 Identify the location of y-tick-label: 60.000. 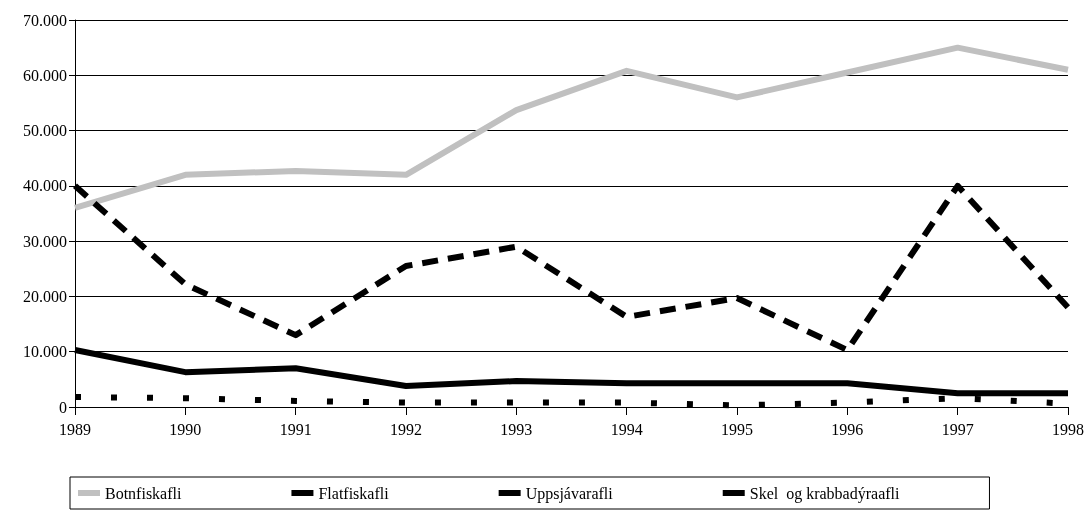
(45, 75).